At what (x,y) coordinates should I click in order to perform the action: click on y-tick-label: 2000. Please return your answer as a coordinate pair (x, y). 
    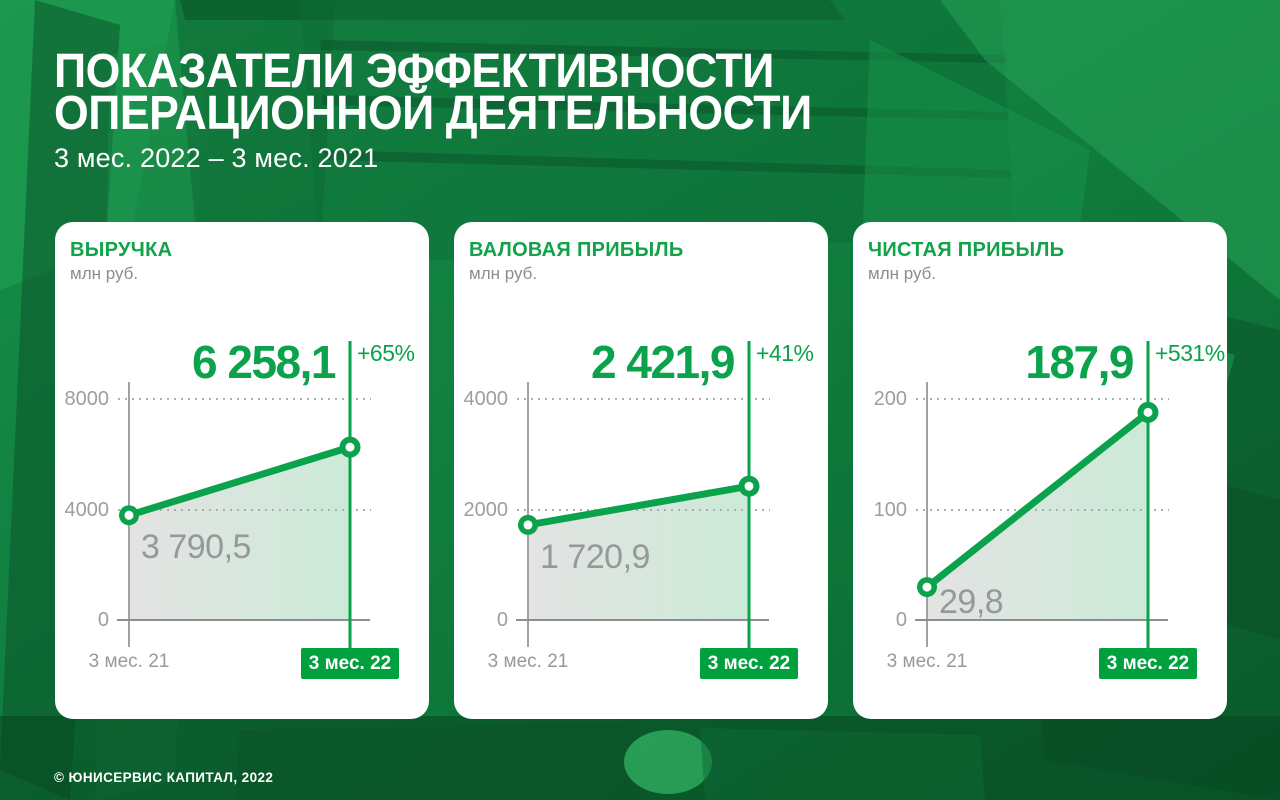
    Looking at the image, I should click on (486, 510).